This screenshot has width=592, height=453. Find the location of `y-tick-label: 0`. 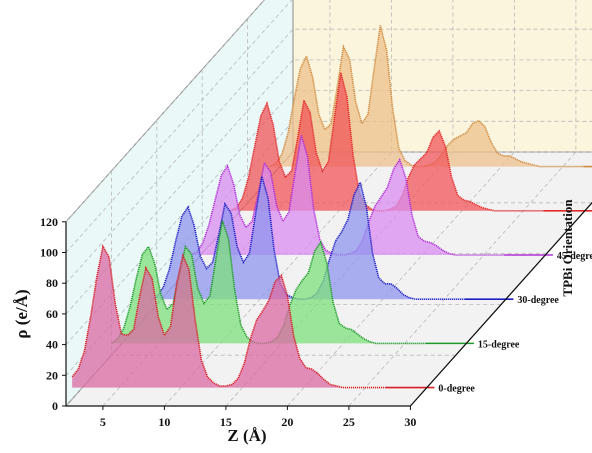

y-tick-label: 0 is located at coordinates (55, 406).